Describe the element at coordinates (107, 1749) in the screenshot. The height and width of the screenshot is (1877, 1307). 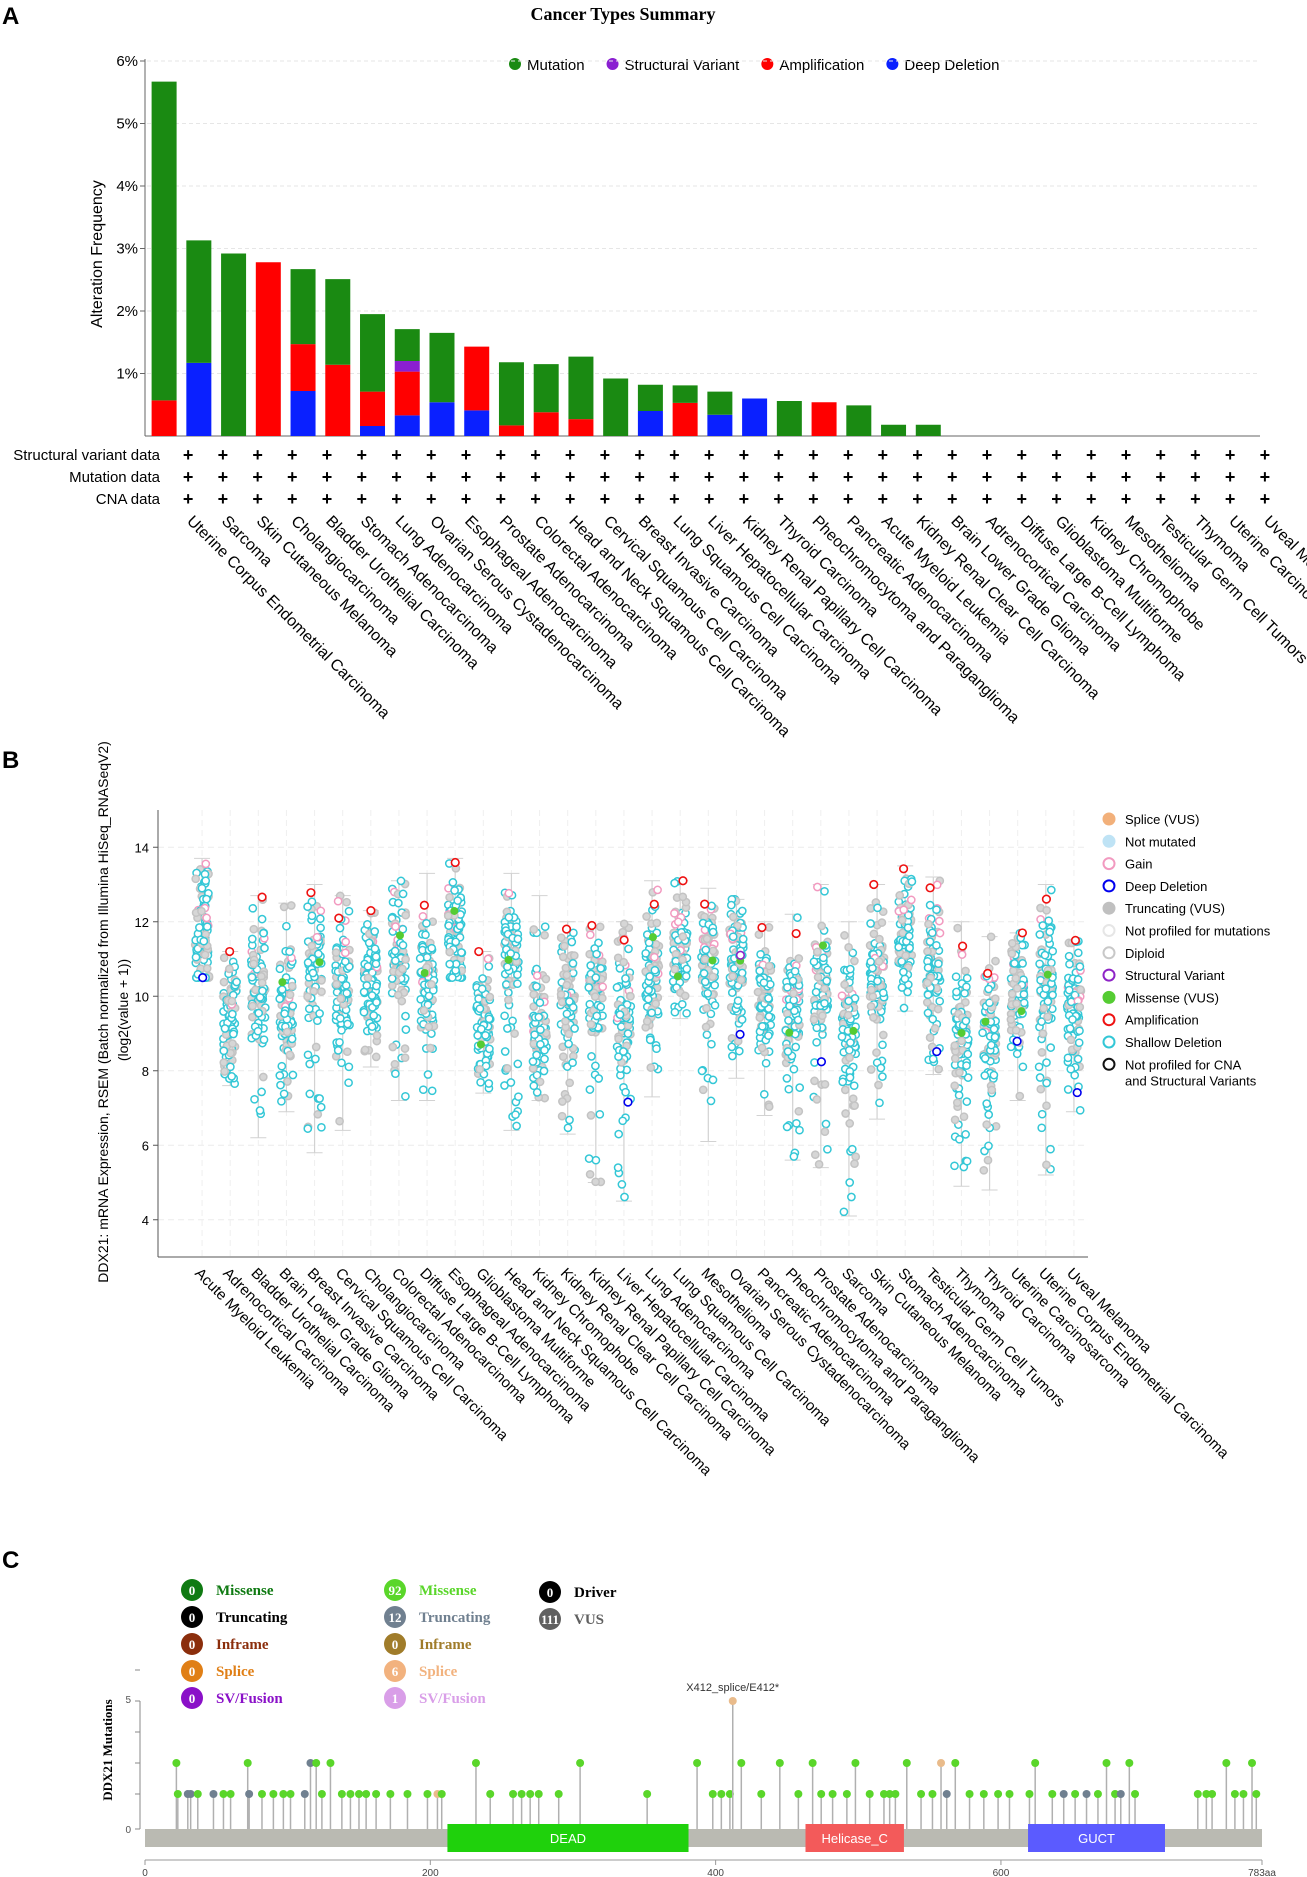
I see `mutation-y-label: DDX21 Mutations` at that location.